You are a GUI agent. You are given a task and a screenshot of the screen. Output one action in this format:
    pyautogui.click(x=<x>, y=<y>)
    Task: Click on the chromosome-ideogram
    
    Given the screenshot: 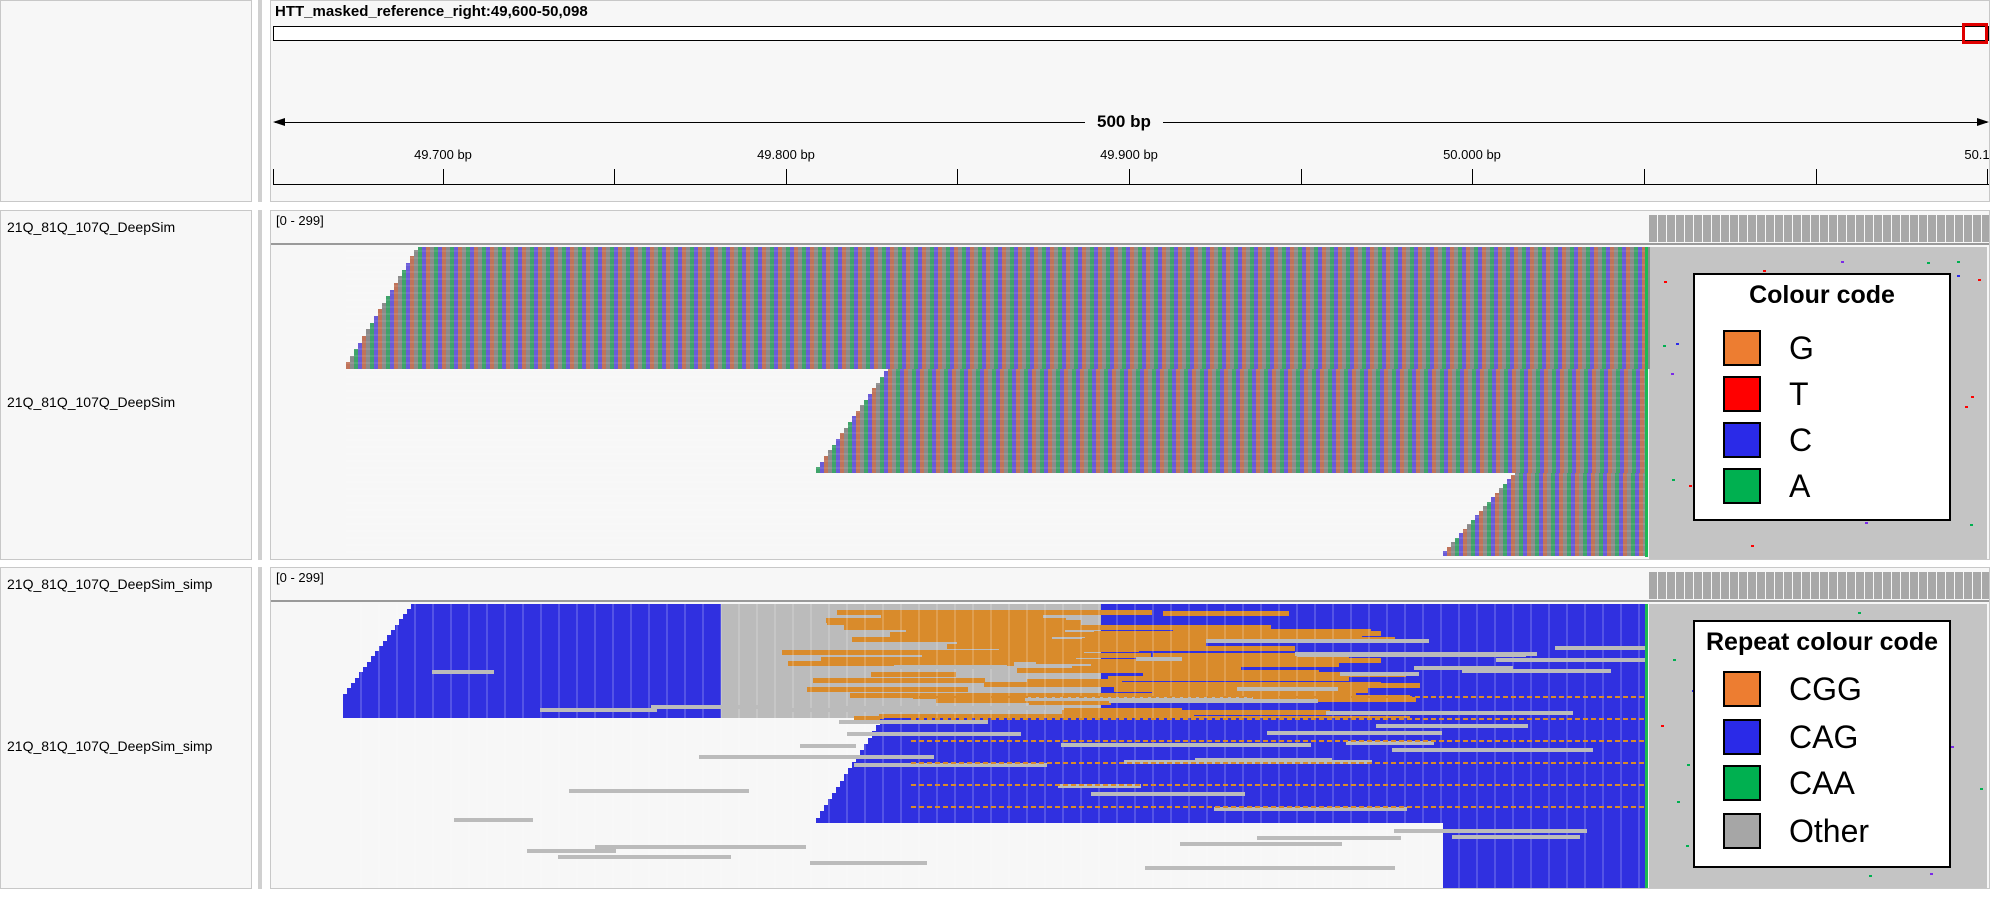 What is the action you would take?
    pyautogui.click(x=1131, y=33)
    